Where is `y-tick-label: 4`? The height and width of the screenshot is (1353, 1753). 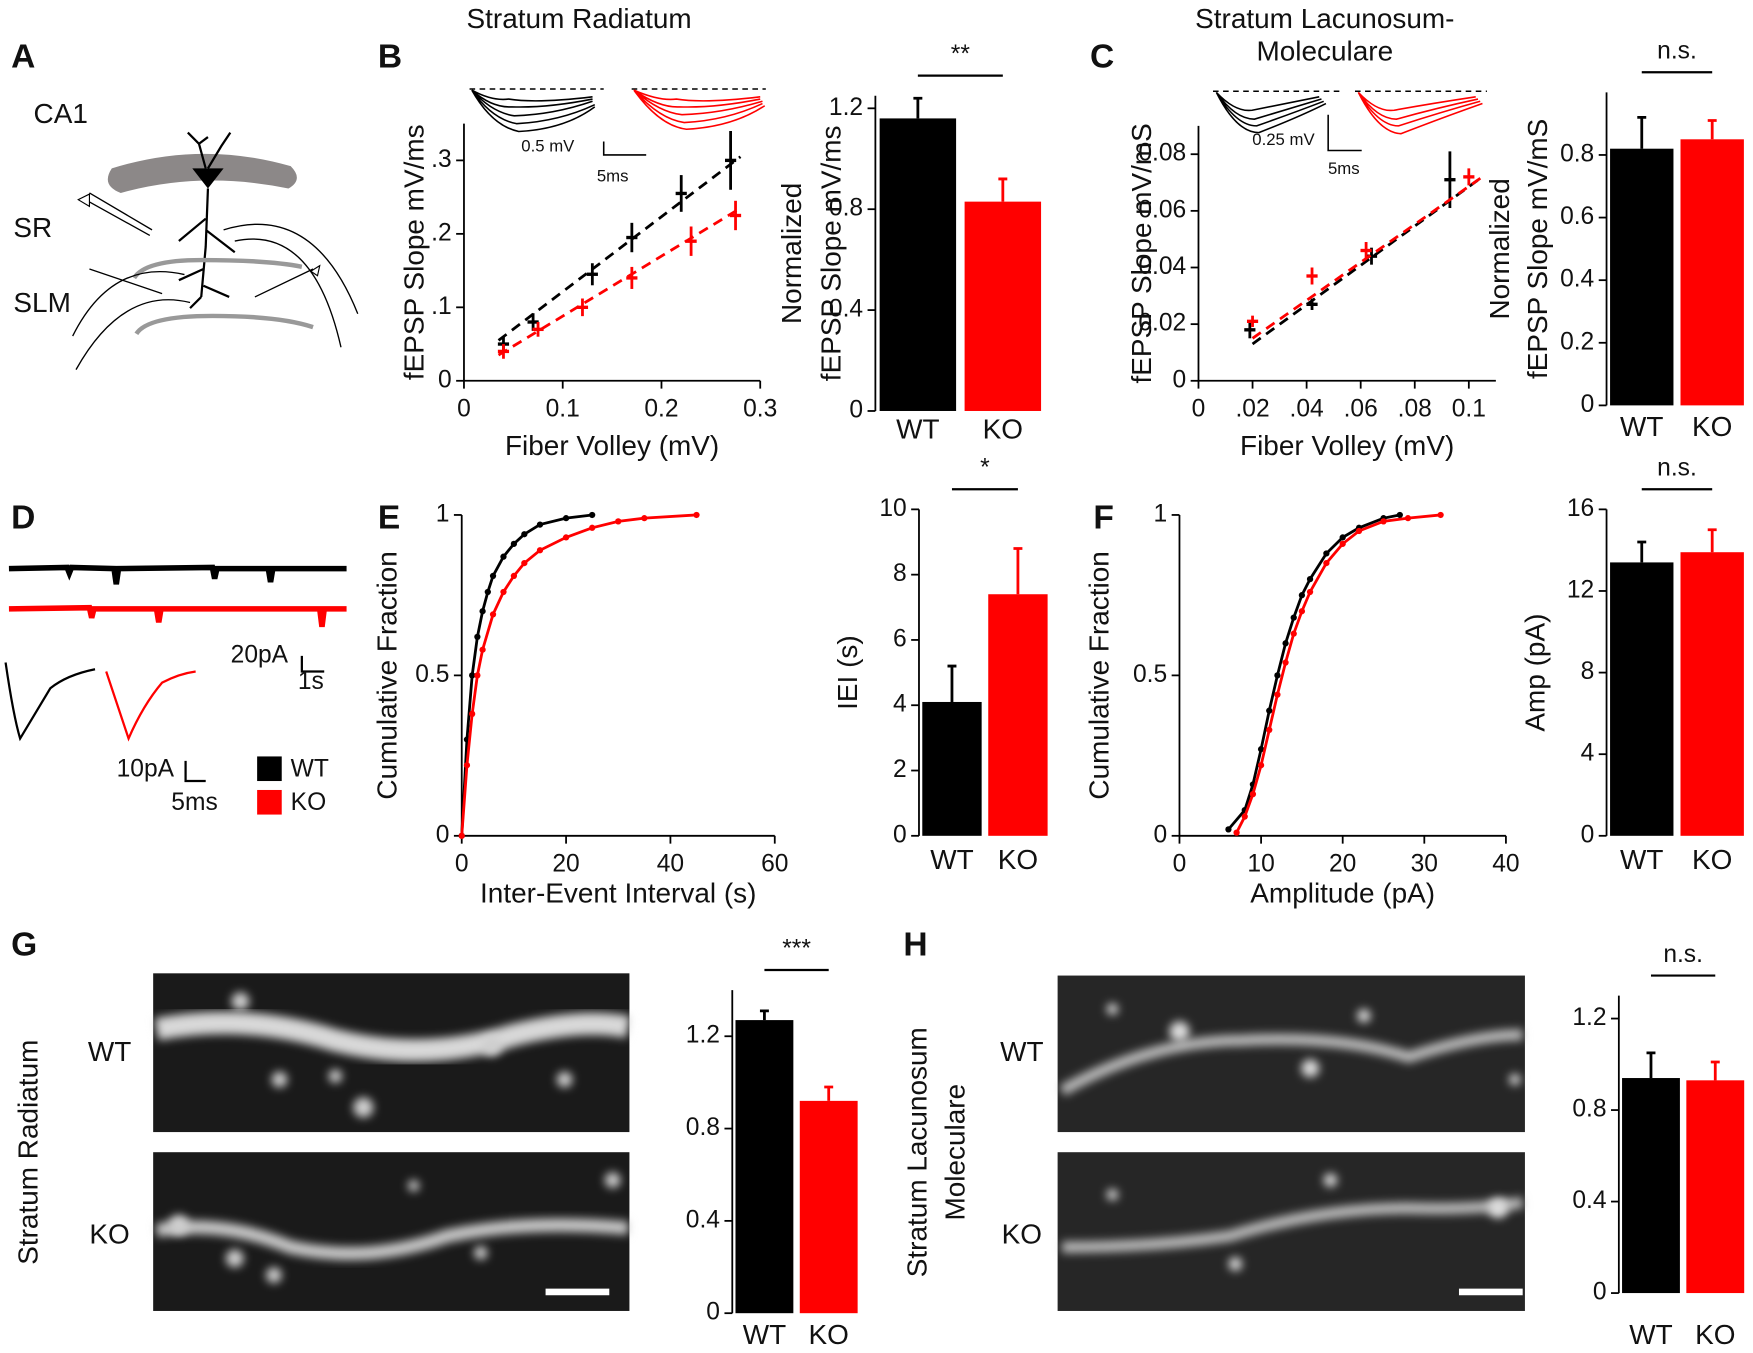
y-tick-label: 4 is located at coordinates (900, 704).